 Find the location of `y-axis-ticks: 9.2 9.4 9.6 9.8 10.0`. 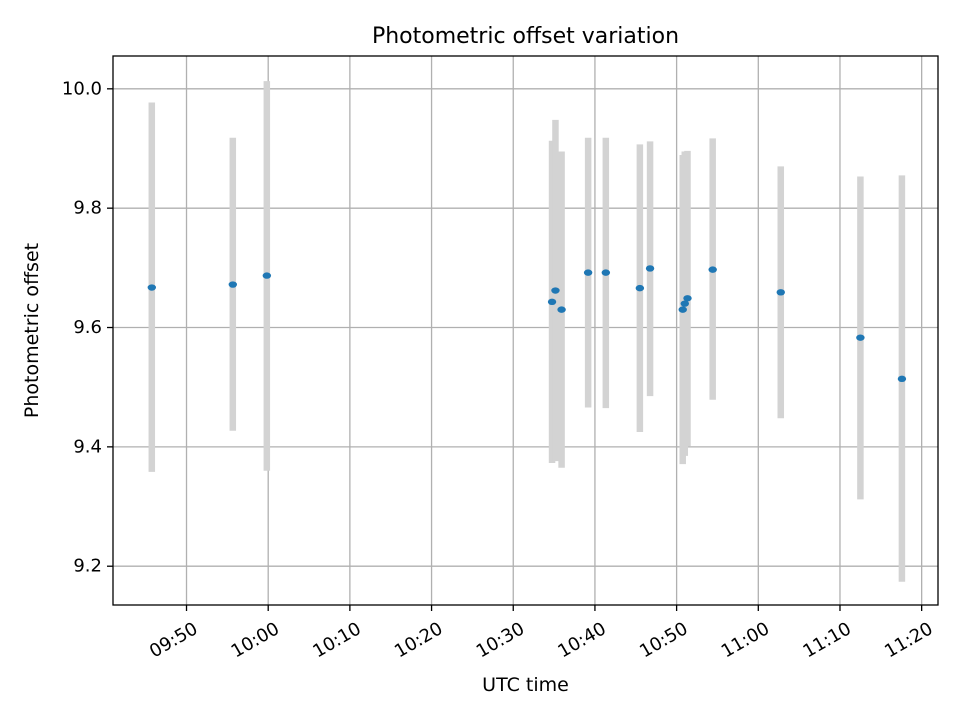

y-axis-ticks: 9.2 9.4 9.6 9.8 10.0 is located at coordinates (87, 327).